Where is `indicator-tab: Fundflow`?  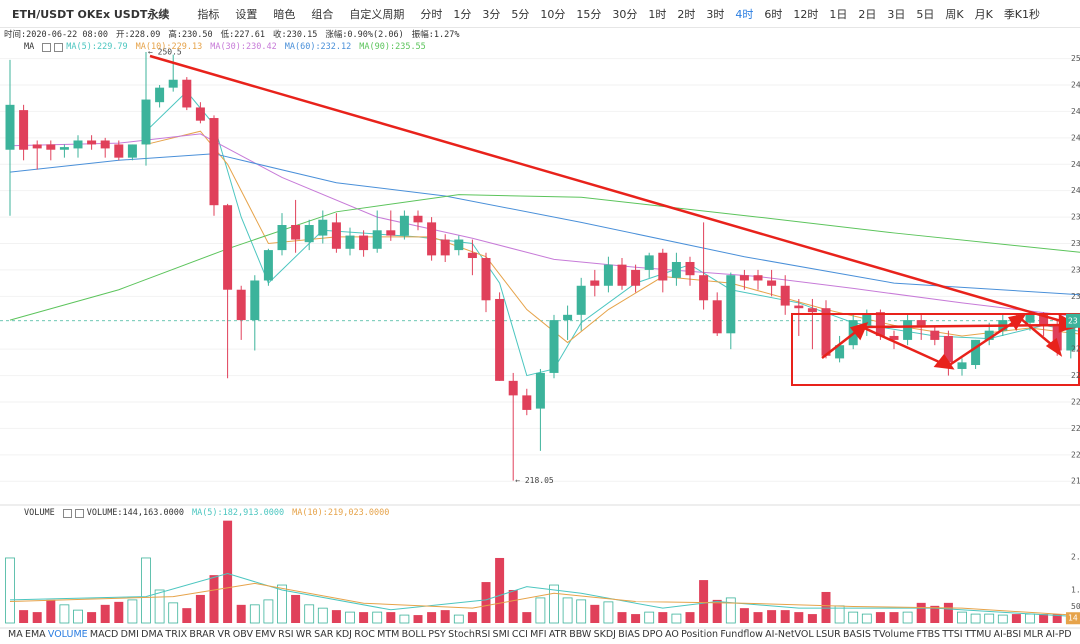
indicator-tab: Fundflow is located at coordinates (741, 634).